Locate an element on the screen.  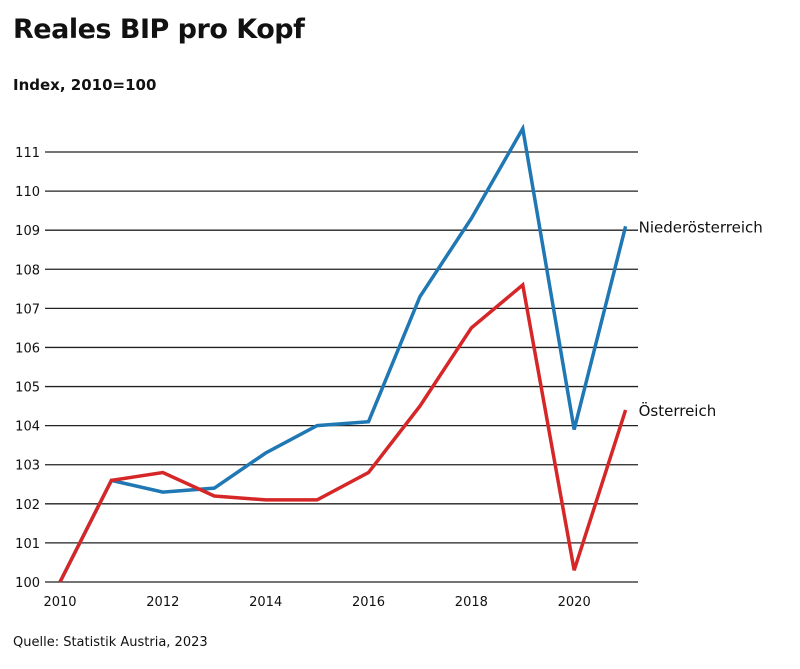
x-tick-label: 2012 is located at coordinates (162, 602).